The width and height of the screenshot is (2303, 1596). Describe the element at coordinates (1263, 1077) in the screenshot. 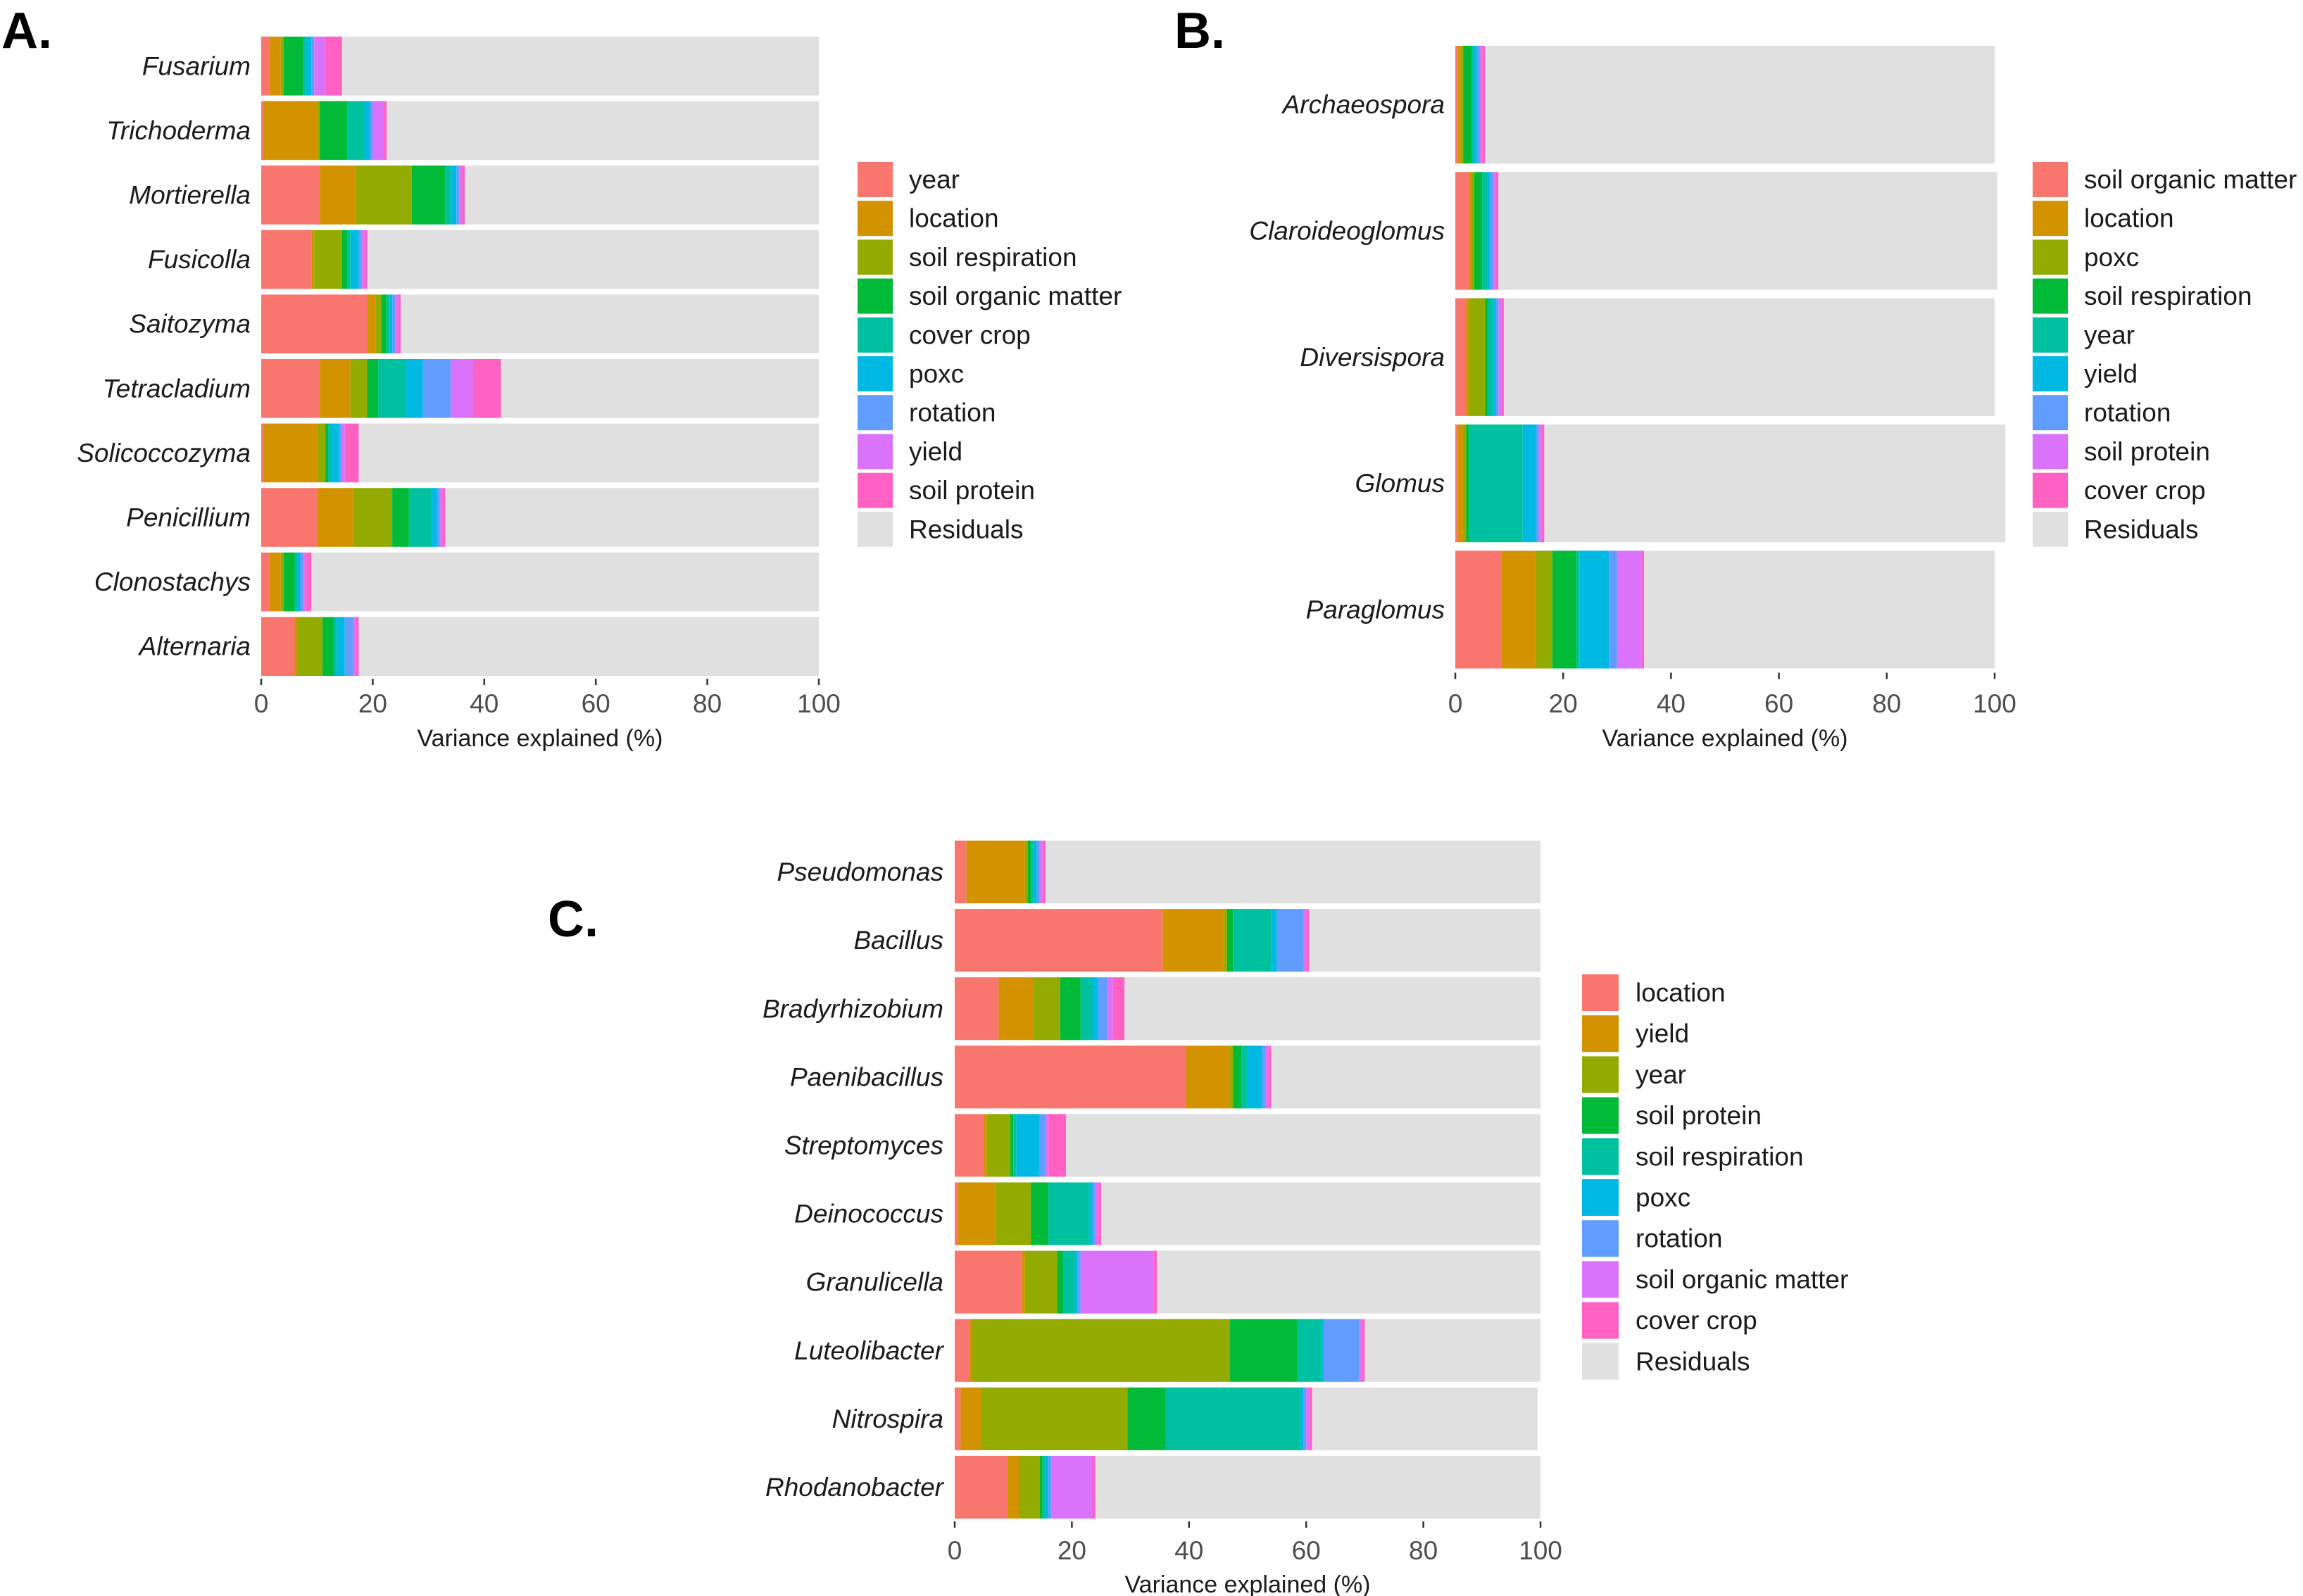

I see `bar-paenibacillus-rotation` at that location.